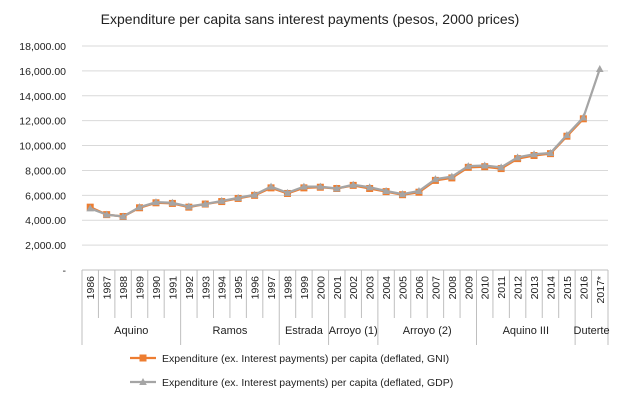 Image resolution: width=624 pixels, height=400 pixels. Describe the element at coordinates (256, 288) in the screenshot. I see `x-tick-label: 1996` at that location.